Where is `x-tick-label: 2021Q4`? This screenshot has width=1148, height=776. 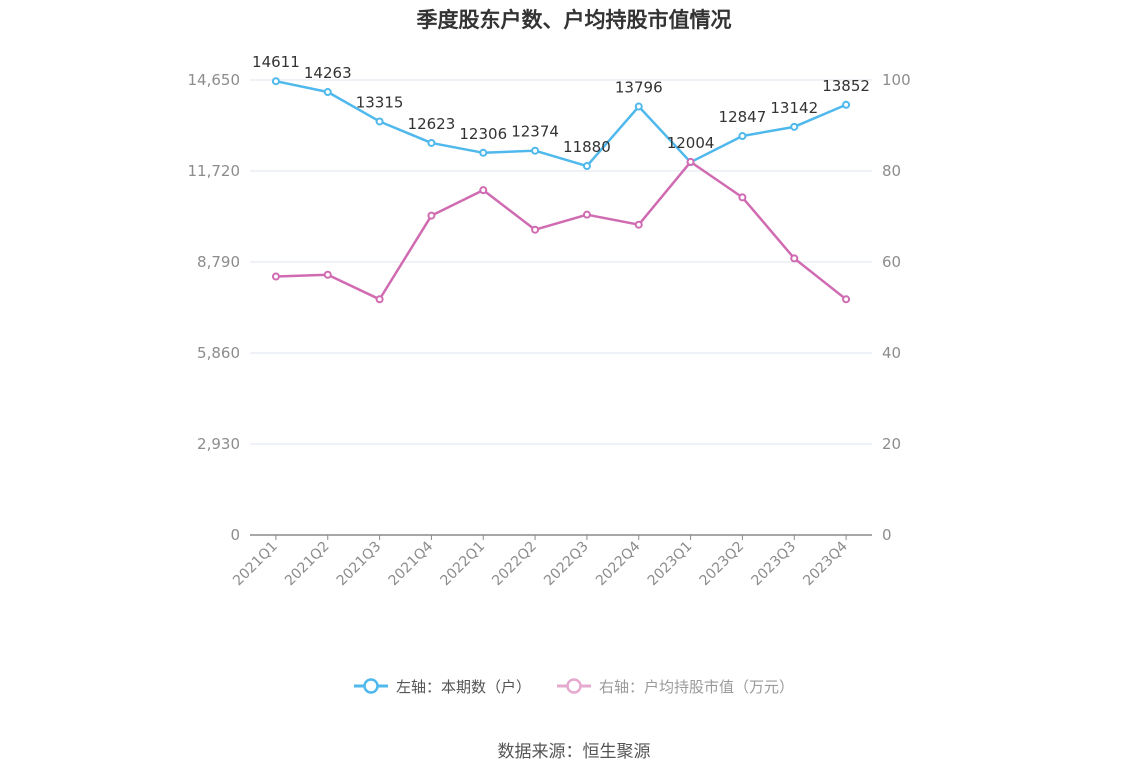
x-tick-label: 2021Q4 is located at coordinates (411, 563).